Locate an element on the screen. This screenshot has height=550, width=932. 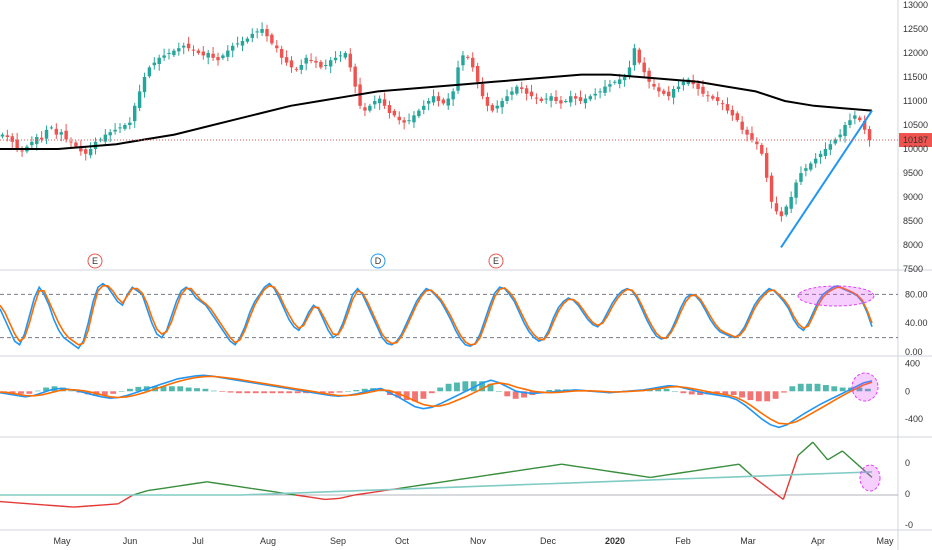
stoch-highlight-ellipse is located at coordinates (836, 296).